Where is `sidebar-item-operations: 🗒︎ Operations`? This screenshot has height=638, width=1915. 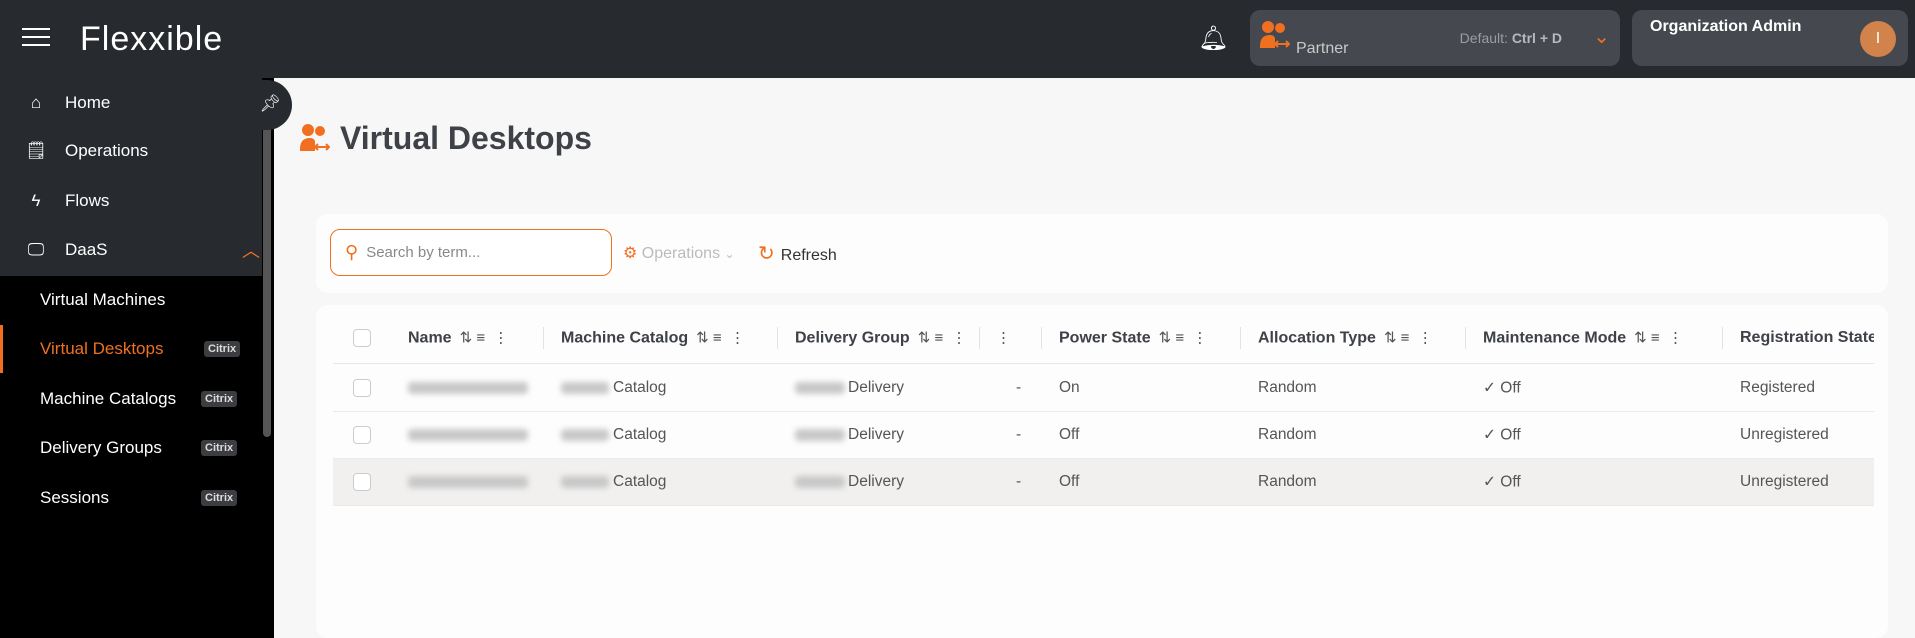
sidebar-item-operations: 🗒︎ Operations is located at coordinates (131, 151).